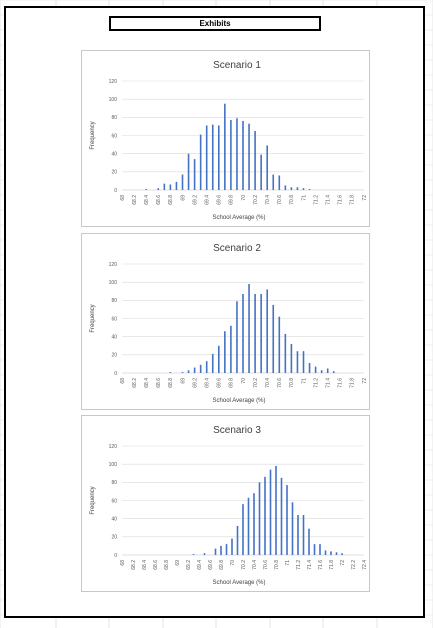 This screenshot has height=628, width=433. What do you see at coordinates (237, 248) in the screenshot?
I see `chart-title: Scenario 2` at bounding box center [237, 248].